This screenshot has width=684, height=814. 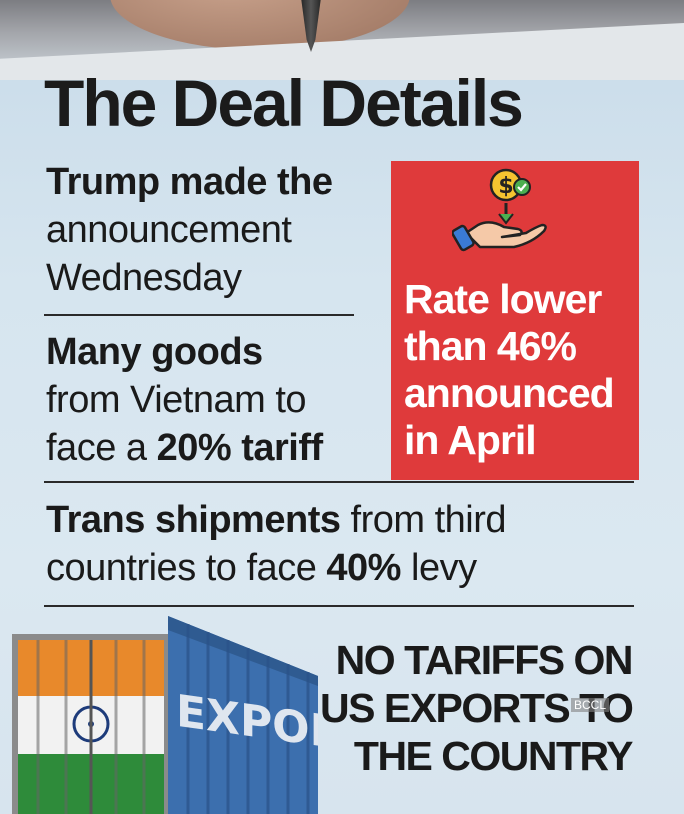 What do you see at coordinates (342, 40) in the screenshot?
I see `header-photo` at bounding box center [342, 40].